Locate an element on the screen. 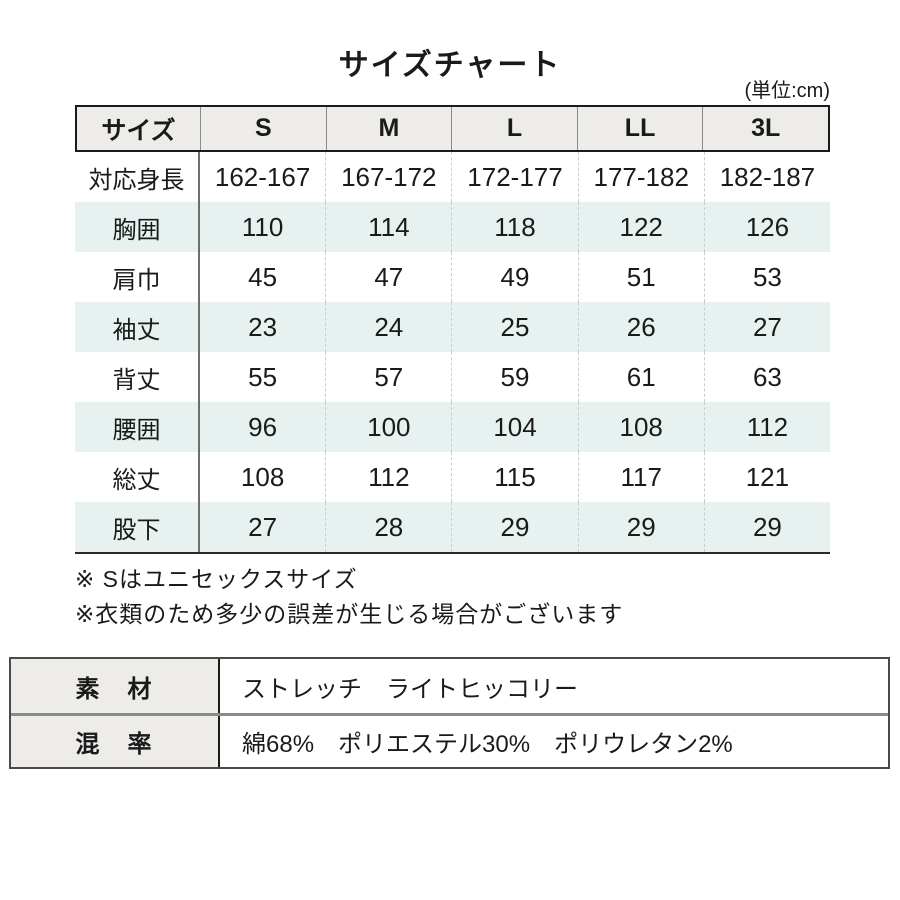 This screenshot has height=900, width=900. size-value-cell: 25 is located at coordinates (514, 327).